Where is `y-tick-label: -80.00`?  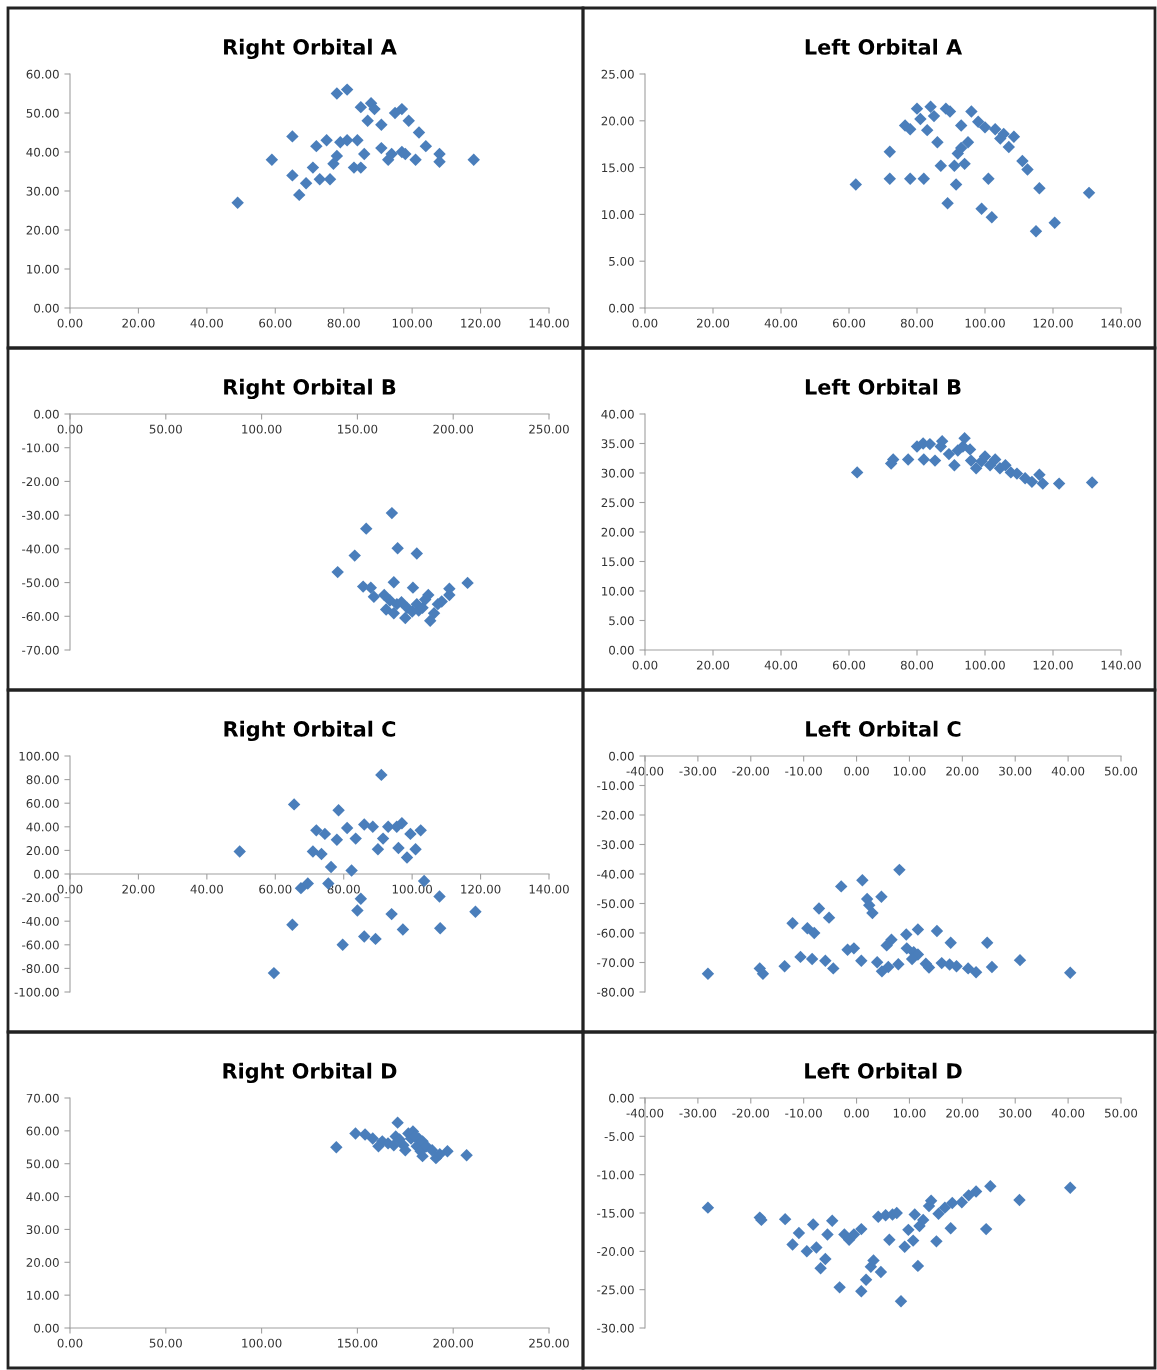 y-tick-label: -80.00 is located at coordinates (40, 969).